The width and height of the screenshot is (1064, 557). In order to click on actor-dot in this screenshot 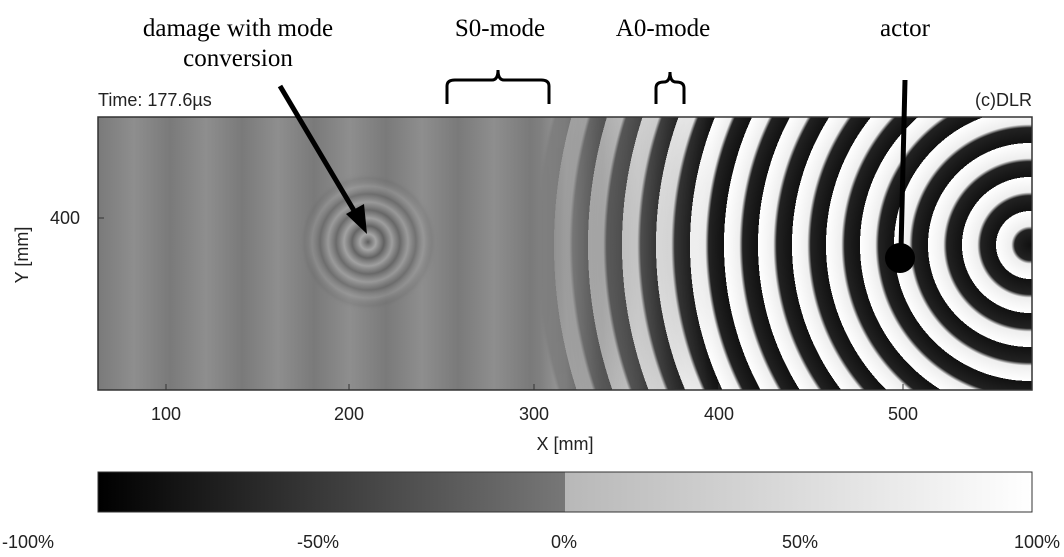, I will do `click(900, 258)`.